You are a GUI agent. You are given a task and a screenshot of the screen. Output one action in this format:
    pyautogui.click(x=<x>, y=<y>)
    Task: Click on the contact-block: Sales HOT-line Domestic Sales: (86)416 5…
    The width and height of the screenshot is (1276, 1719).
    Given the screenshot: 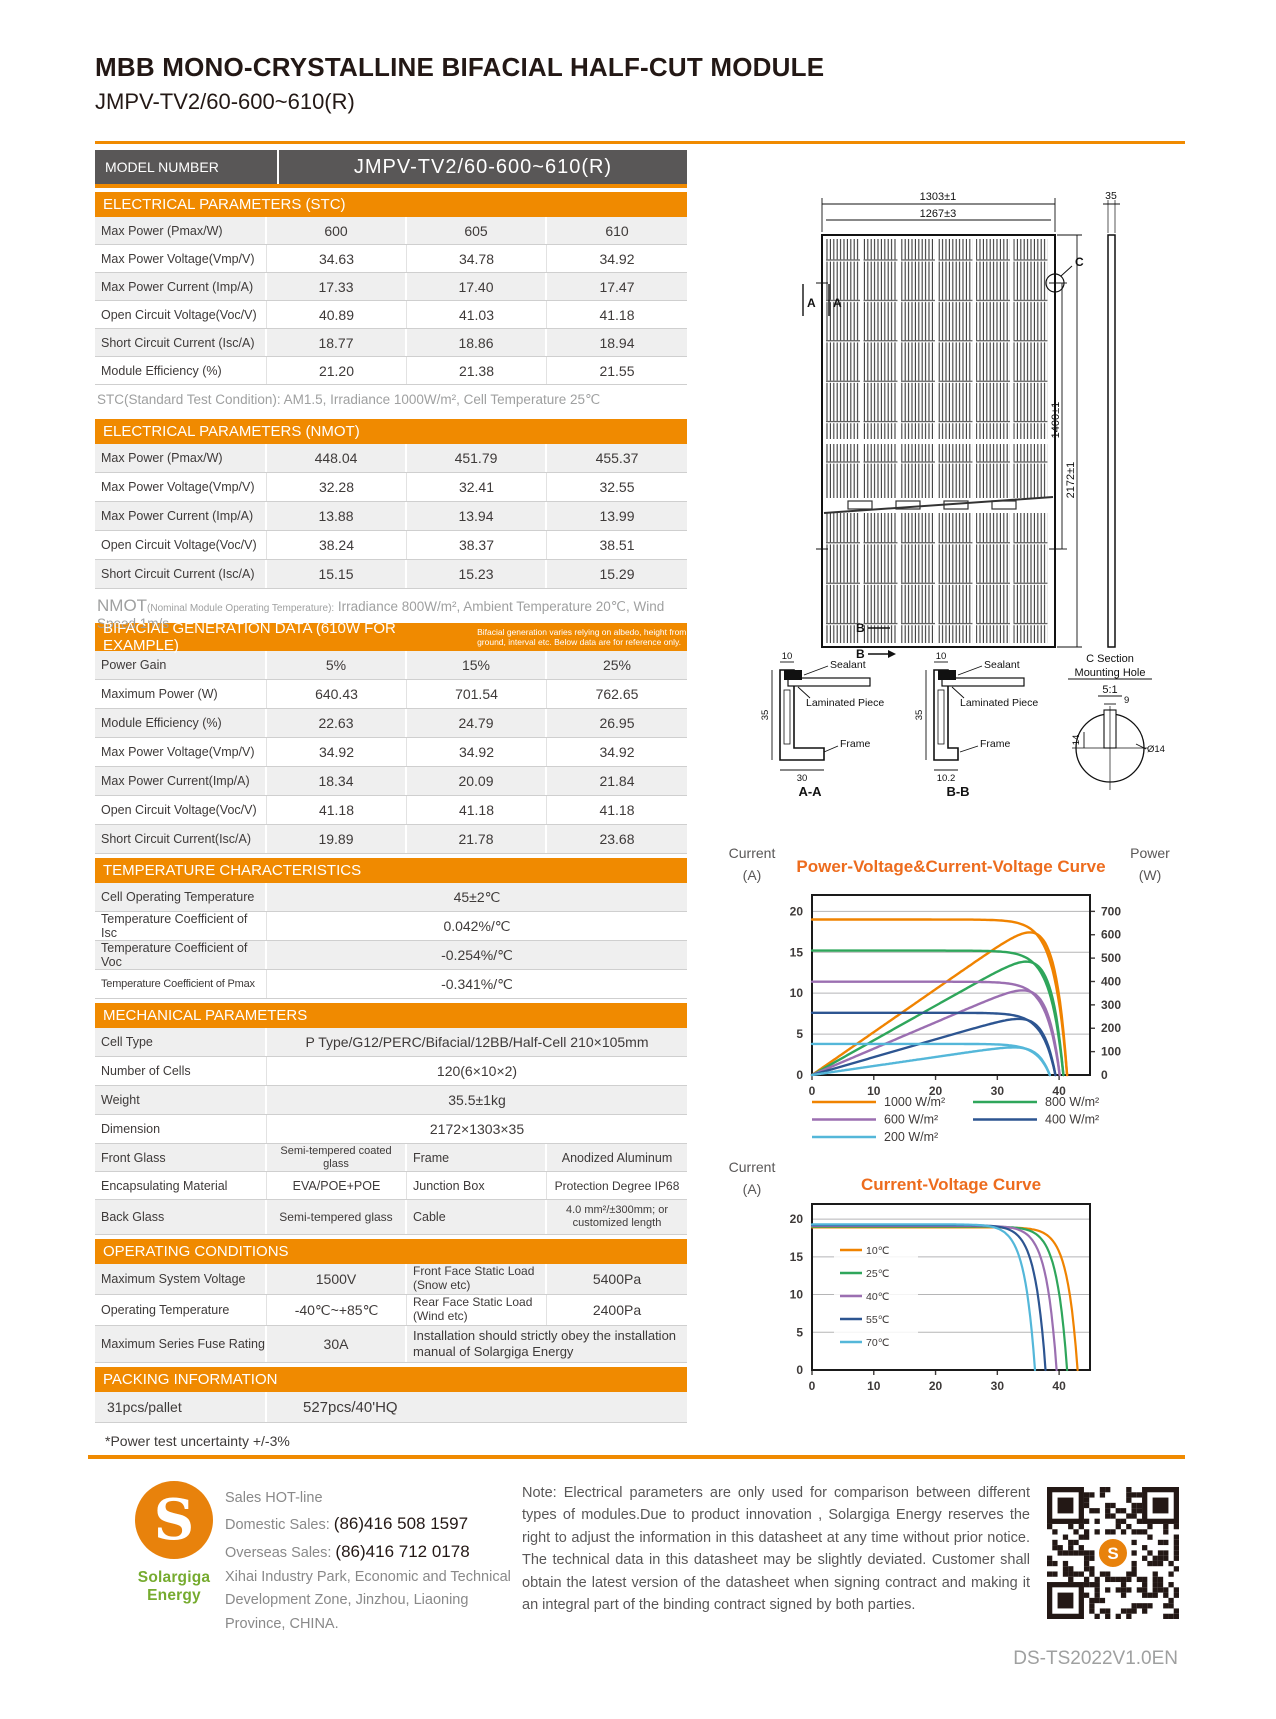 What is the action you would take?
    pyautogui.click(x=370, y=1561)
    